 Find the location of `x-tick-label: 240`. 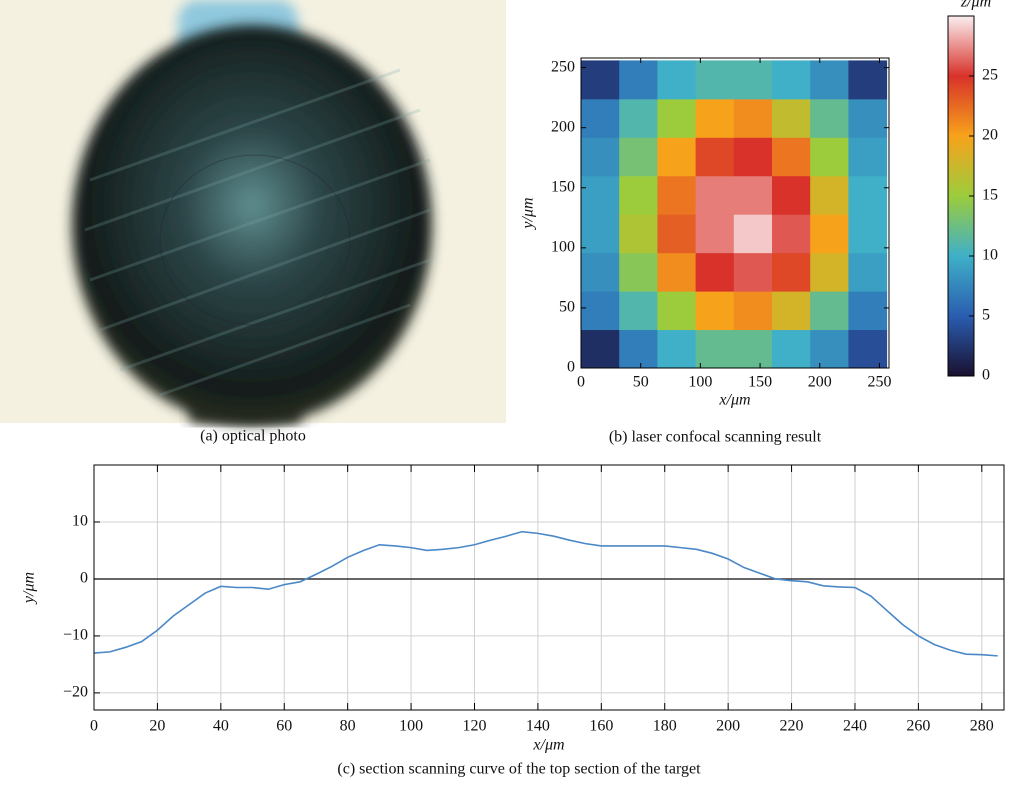

x-tick-label: 240 is located at coordinates (855, 726).